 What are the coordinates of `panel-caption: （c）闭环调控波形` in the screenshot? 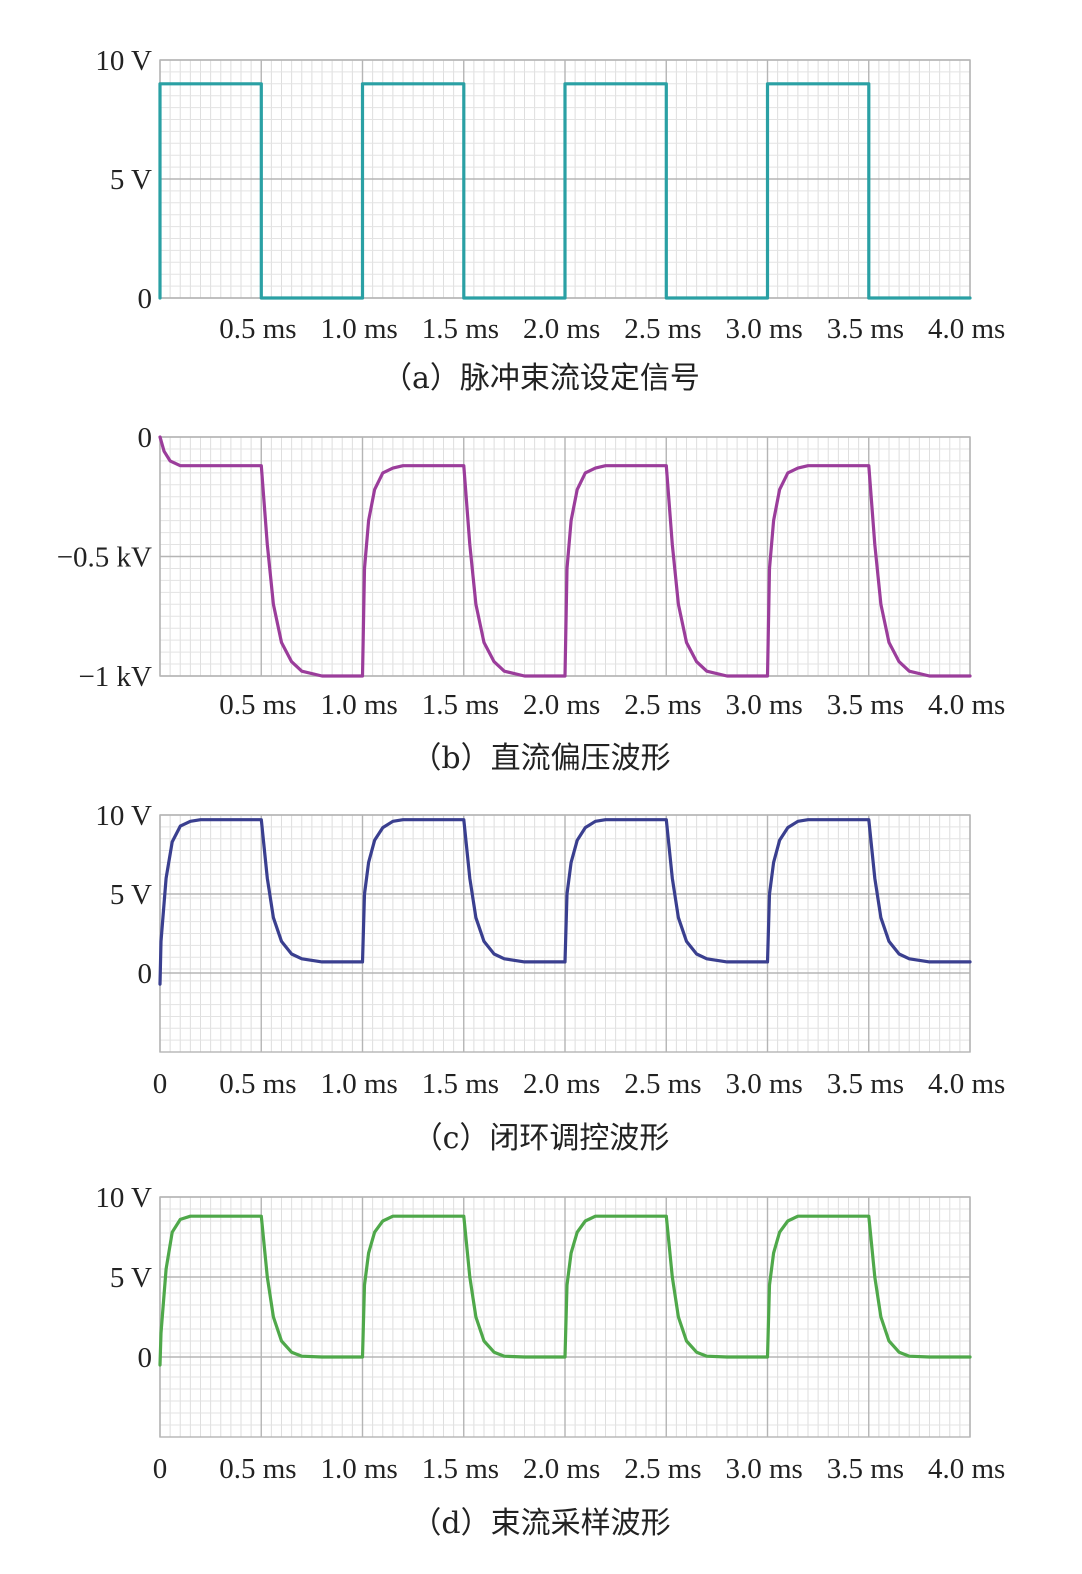 It's located at (541, 1138).